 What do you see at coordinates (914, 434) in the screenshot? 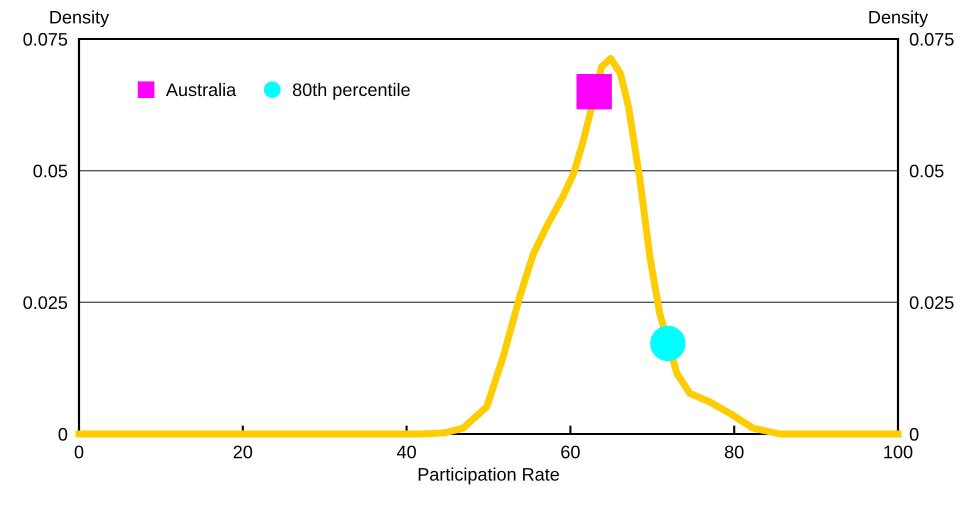
I see `y2-tick-label: 0` at bounding box center [914, 434].